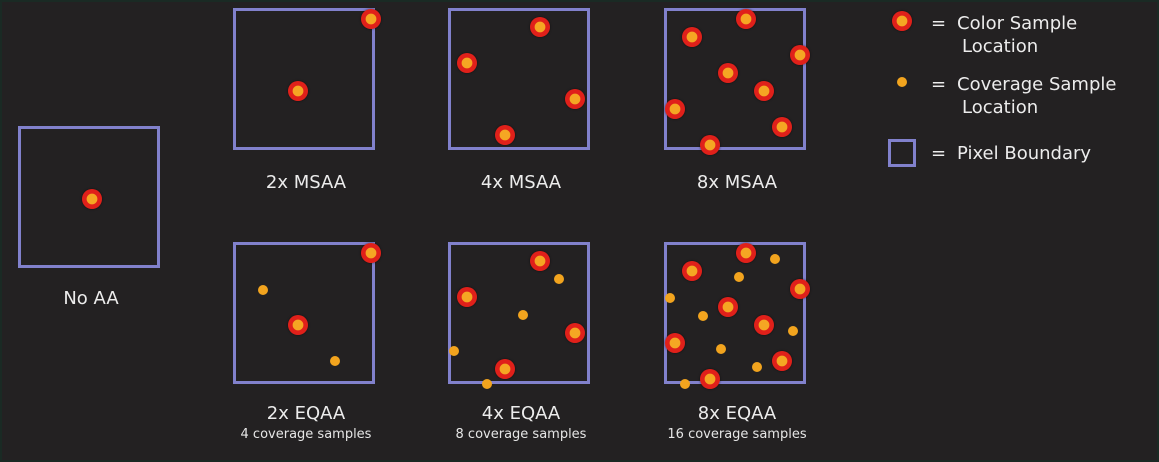 The width and height of the screenshot is (1159, 462). I want to click on sublabel-4x-eqaa: 8 coverage samples, so click(521, 434).